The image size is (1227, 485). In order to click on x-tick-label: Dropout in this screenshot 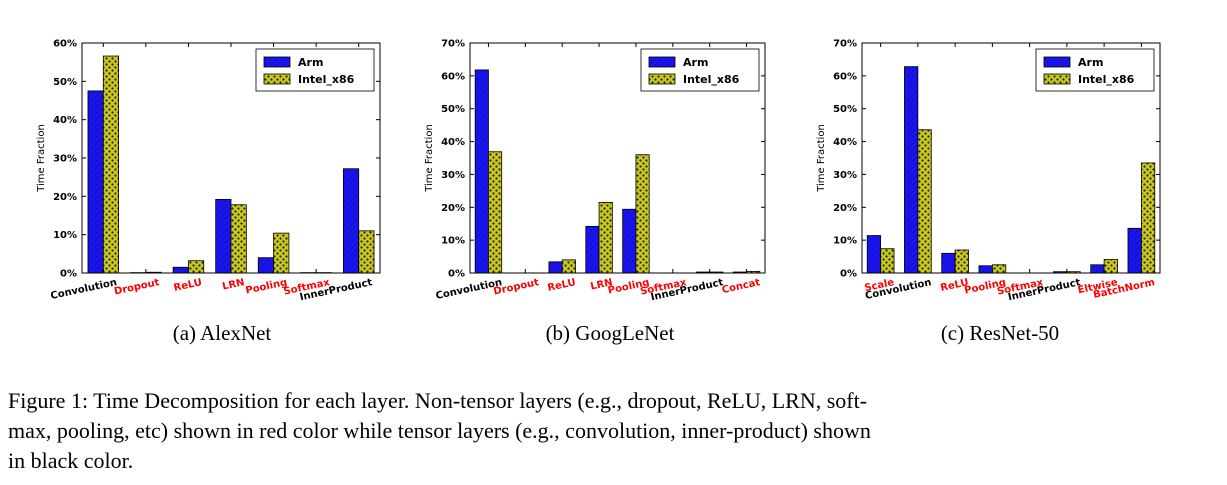, I will do `click(137, 287)`.